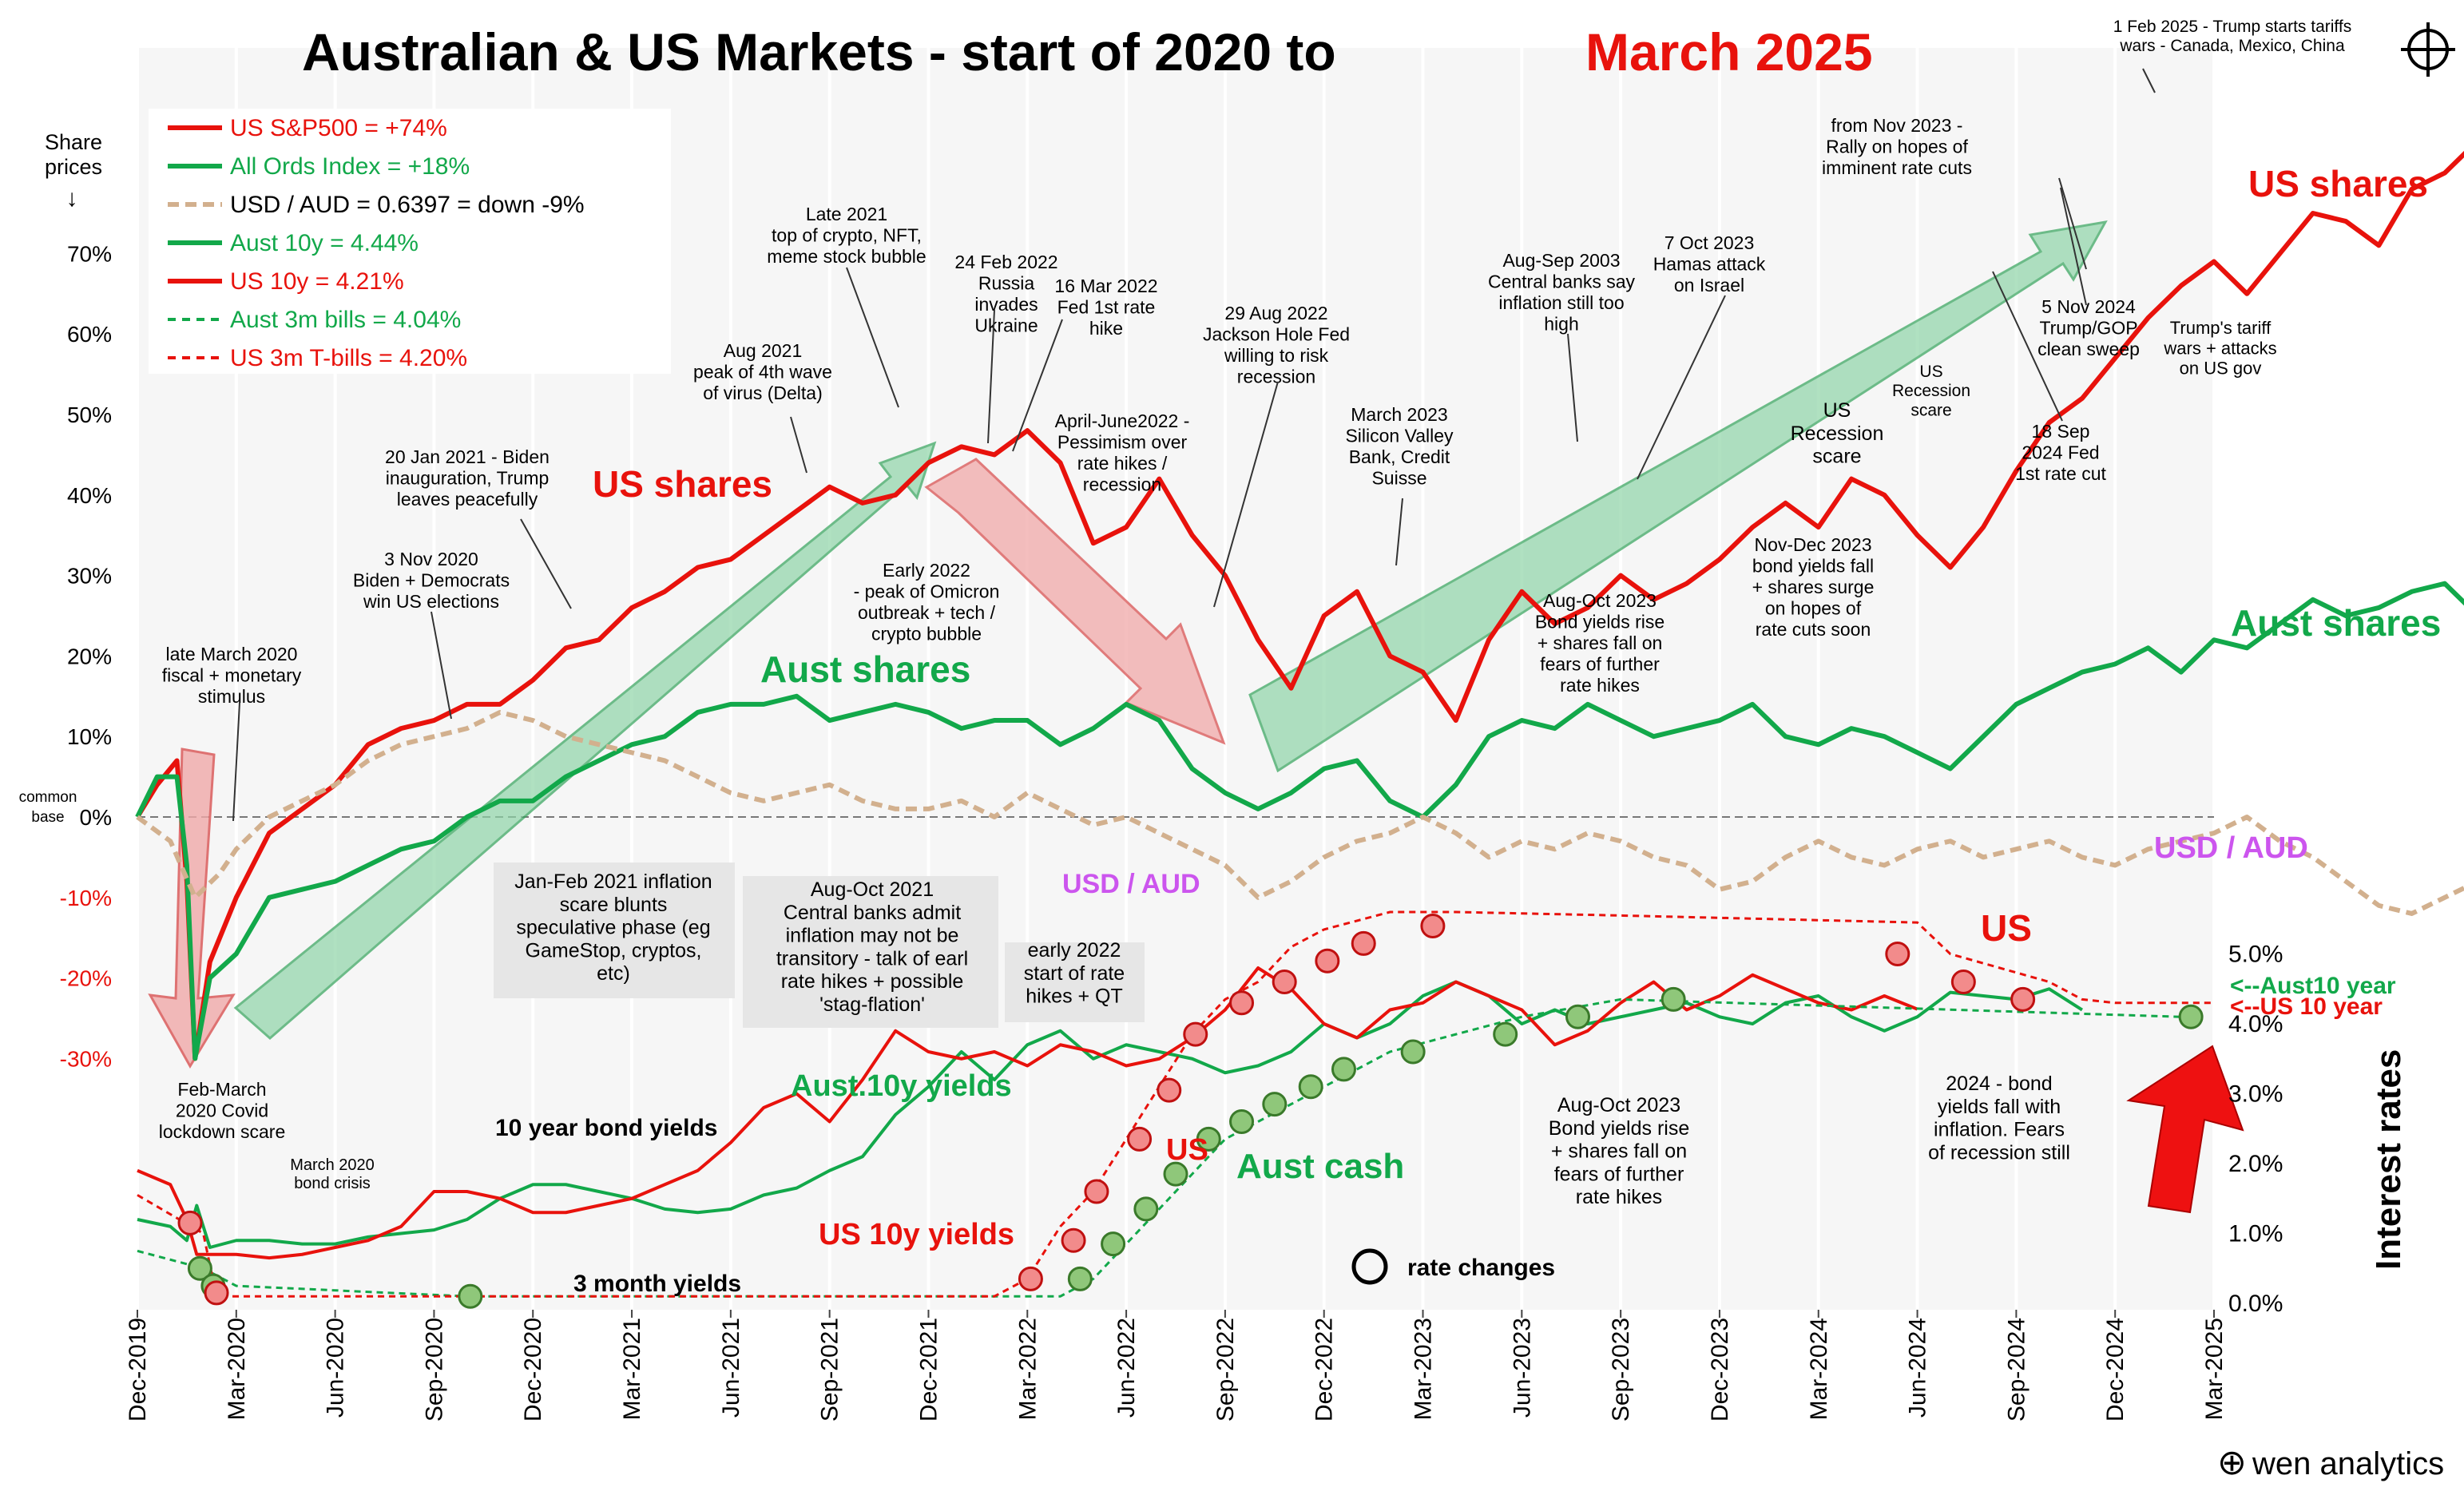 This screenshot has height=1499, width=2464. I want to click on annotation: 18 Sep 2024 Fed 1st rate cut, so click(2060, 452).